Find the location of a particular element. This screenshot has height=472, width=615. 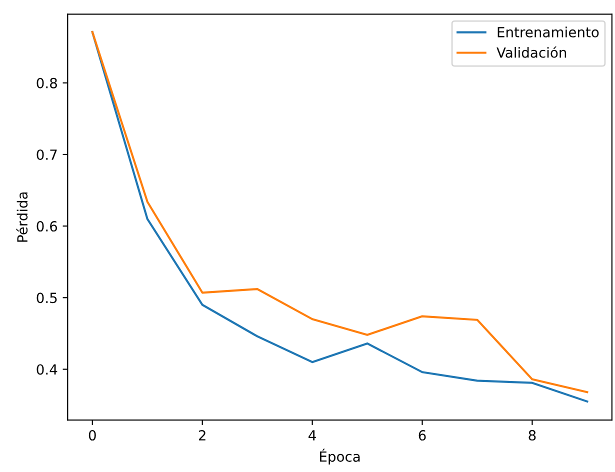

x-tick-label: 2 is located at coordinates (202, 435).